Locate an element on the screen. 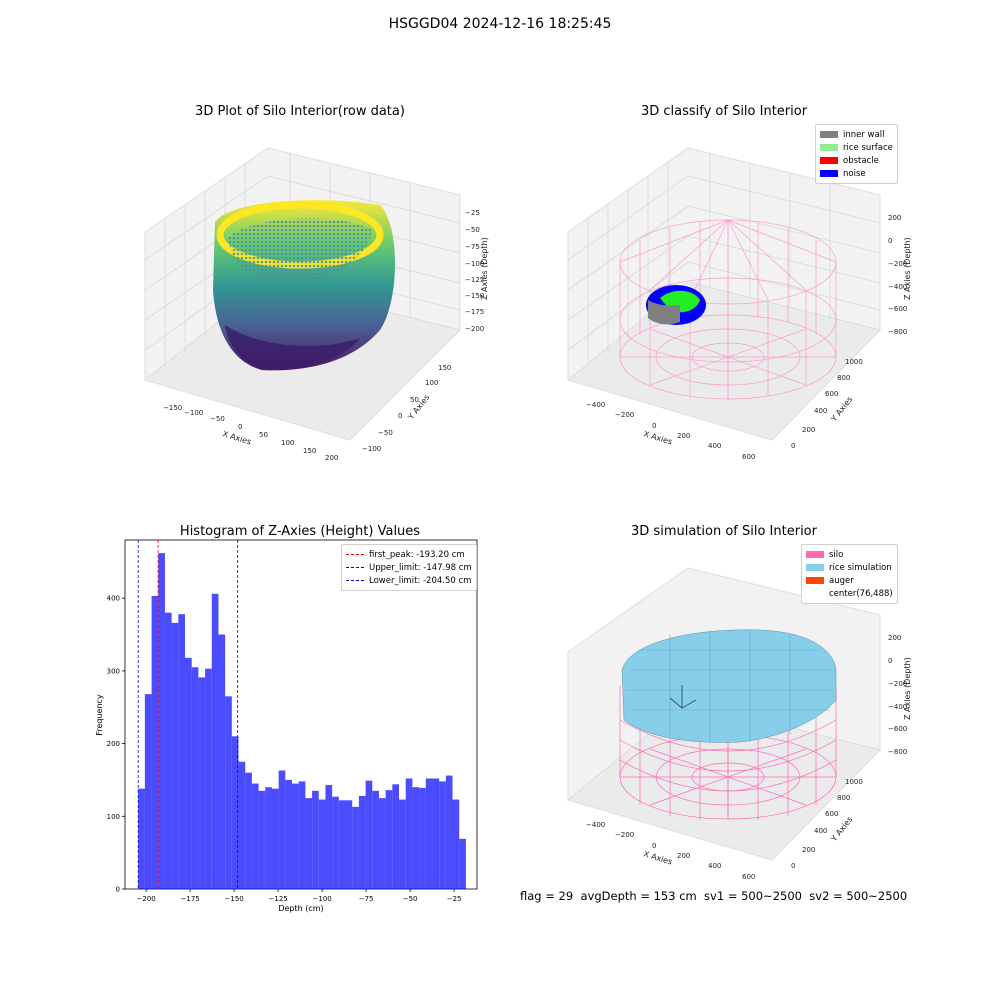  y-tick-label: 400 is located at coordinates (113, 599).